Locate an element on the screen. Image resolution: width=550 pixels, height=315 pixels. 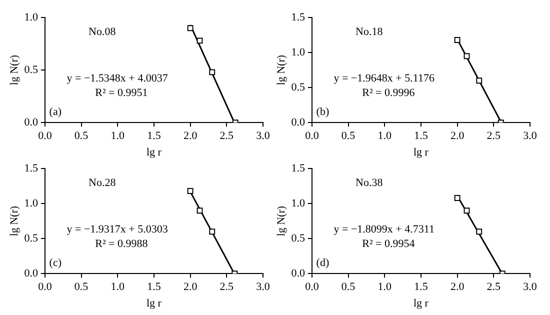
annotation: (b) is located at coordinates (323, 112).